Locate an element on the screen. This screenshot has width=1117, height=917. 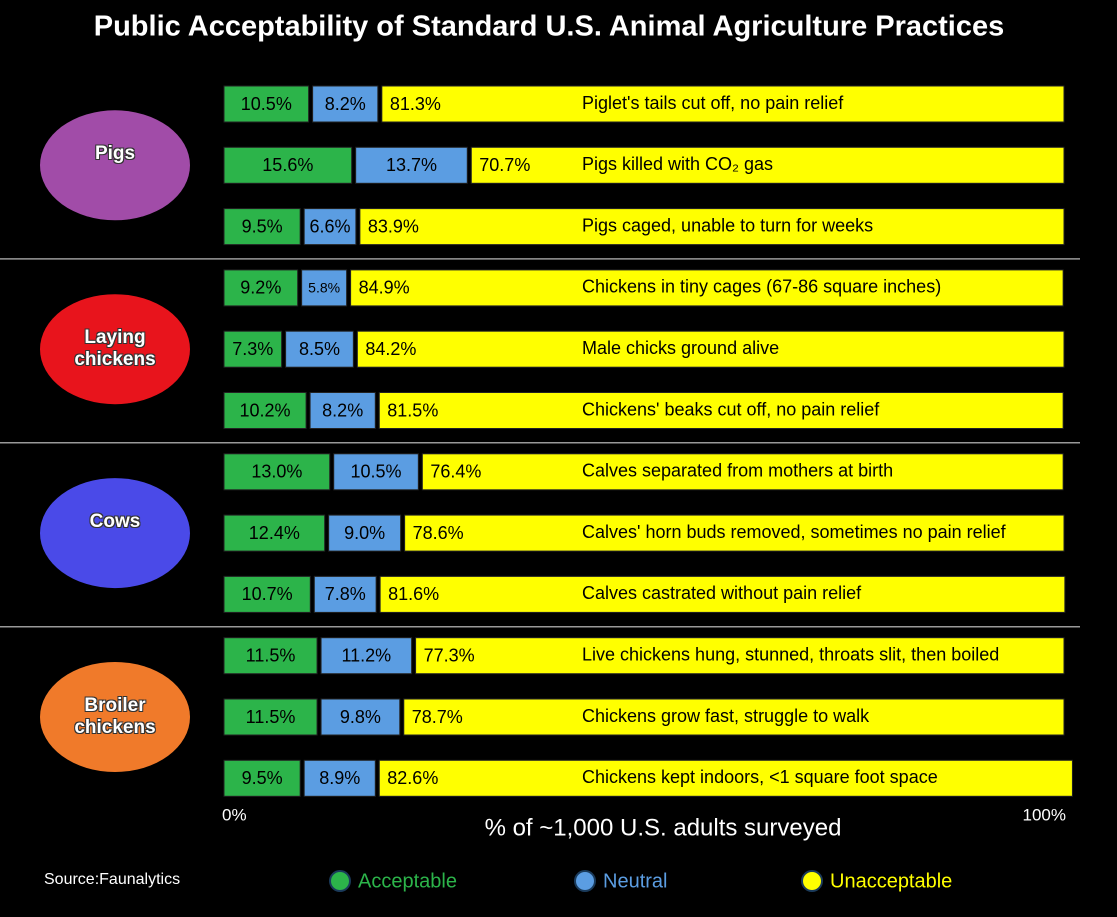
value-label: 76.4% is located at coordinates (455, 472).